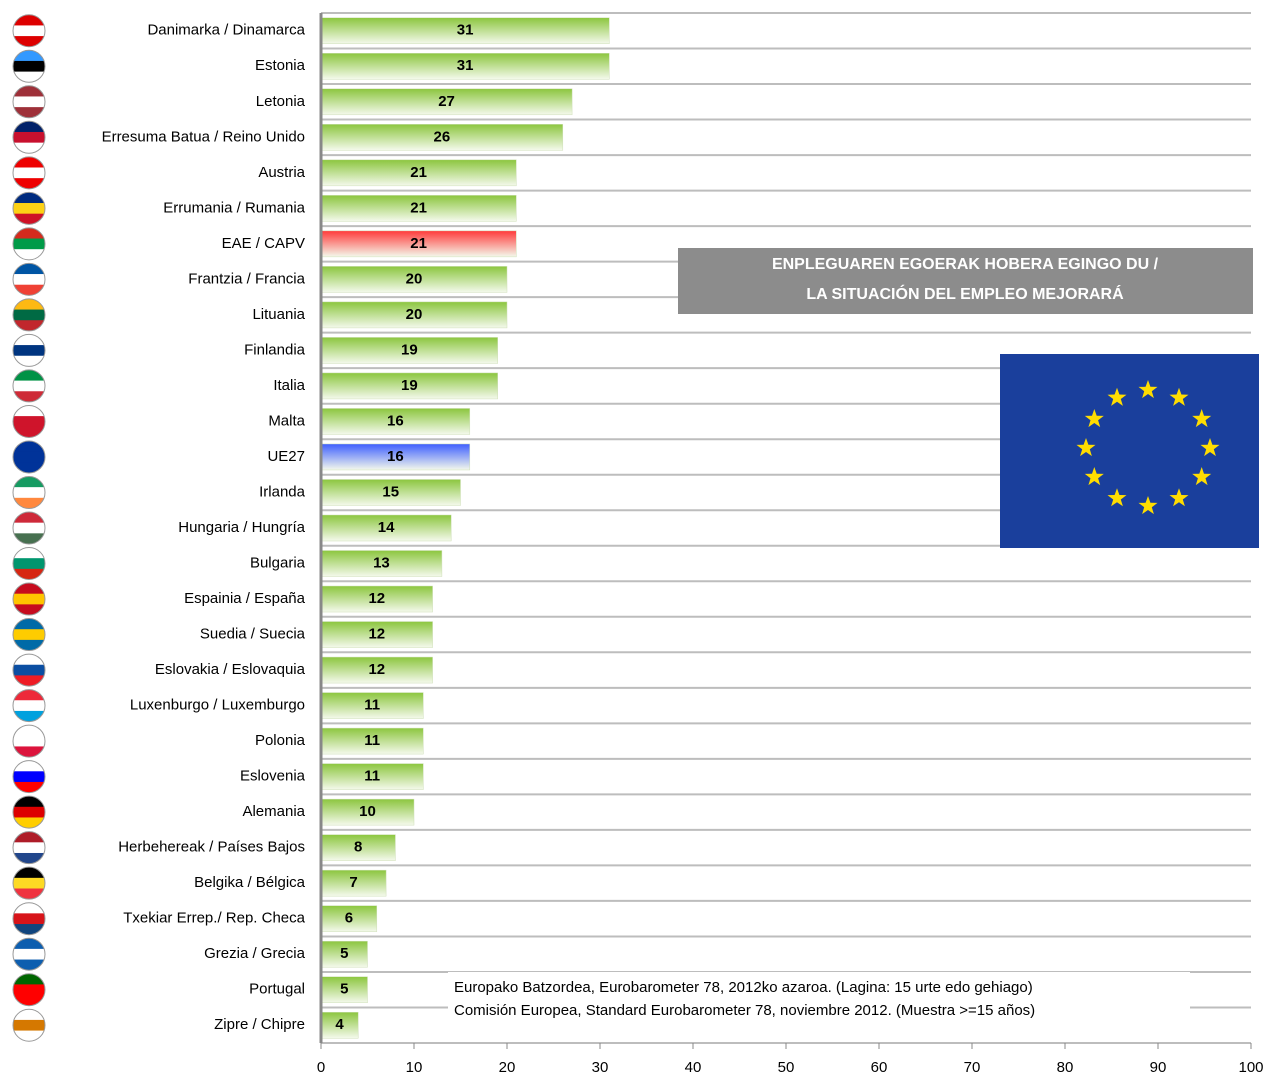  What do you see at coordinates (414, 1067) in the screenshot?
I see `x-tick-label: 10` at bounding box center [414, 1067].